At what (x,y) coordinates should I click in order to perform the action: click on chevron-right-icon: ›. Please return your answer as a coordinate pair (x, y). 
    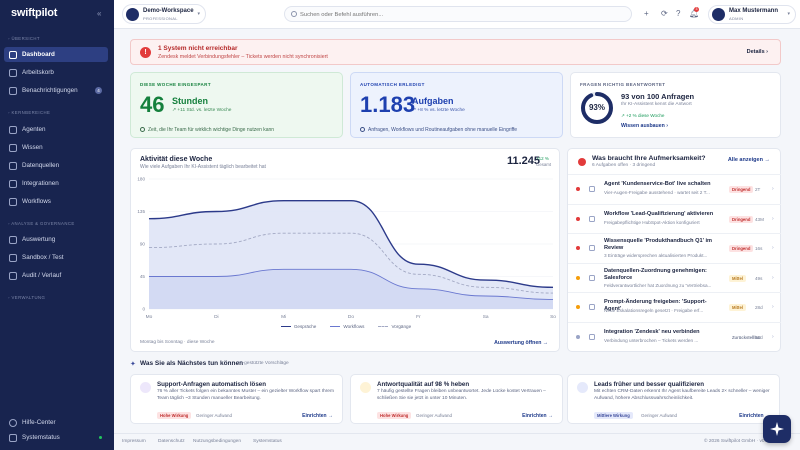
    Looking at the image, I should click on (773, 277).